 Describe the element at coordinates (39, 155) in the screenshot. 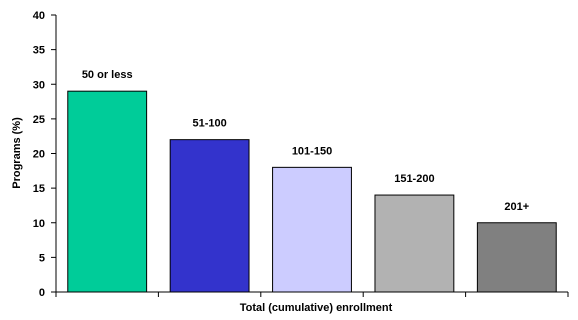

I see `y-tick-label: 20` at that location.